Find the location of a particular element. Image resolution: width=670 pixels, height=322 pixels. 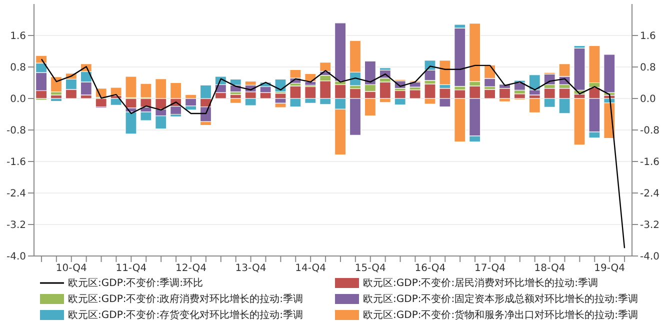

y-tick-label: -4.0 is located at coordinates (16, 257).